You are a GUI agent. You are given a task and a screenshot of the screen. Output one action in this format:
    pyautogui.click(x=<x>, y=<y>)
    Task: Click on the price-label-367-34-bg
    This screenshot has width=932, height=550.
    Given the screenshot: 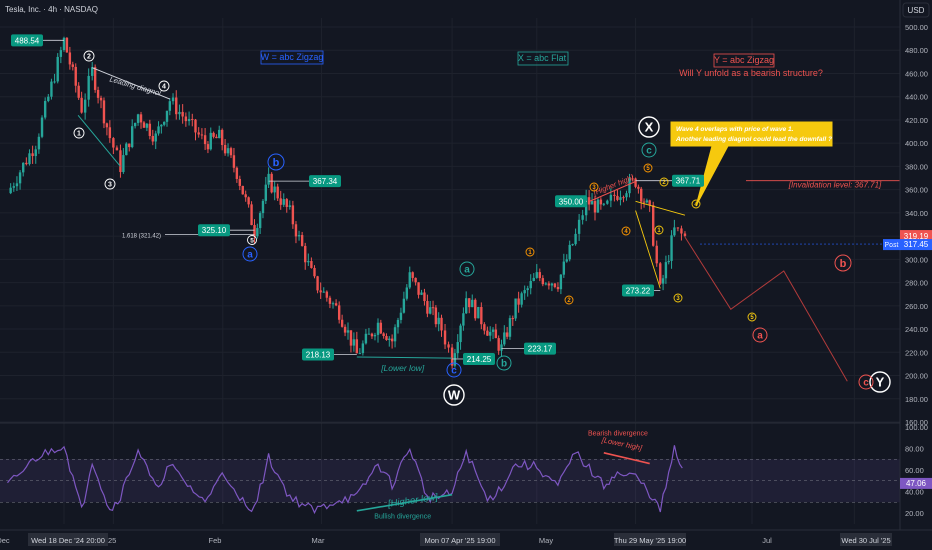 What is the action you would take?
    pyautogui.click(x=325, y=181)
    